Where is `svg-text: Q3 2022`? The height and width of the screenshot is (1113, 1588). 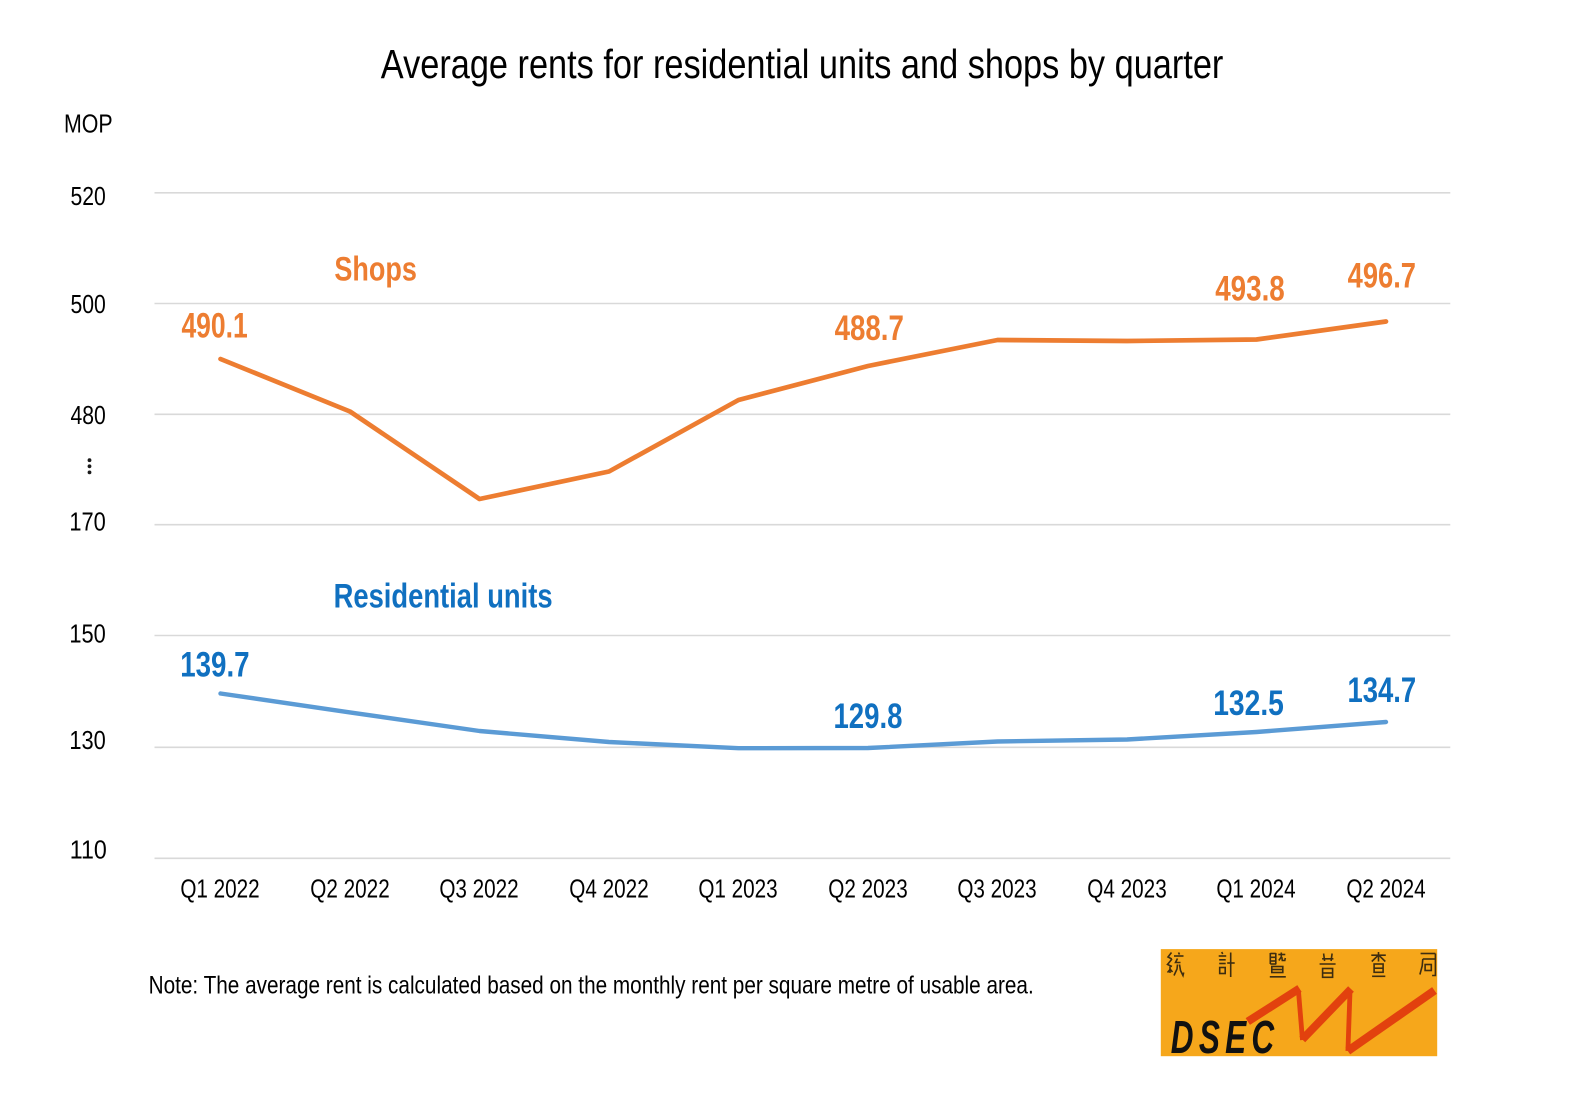 svg-text: Q3 2022 is located at coordinates (478, 889).